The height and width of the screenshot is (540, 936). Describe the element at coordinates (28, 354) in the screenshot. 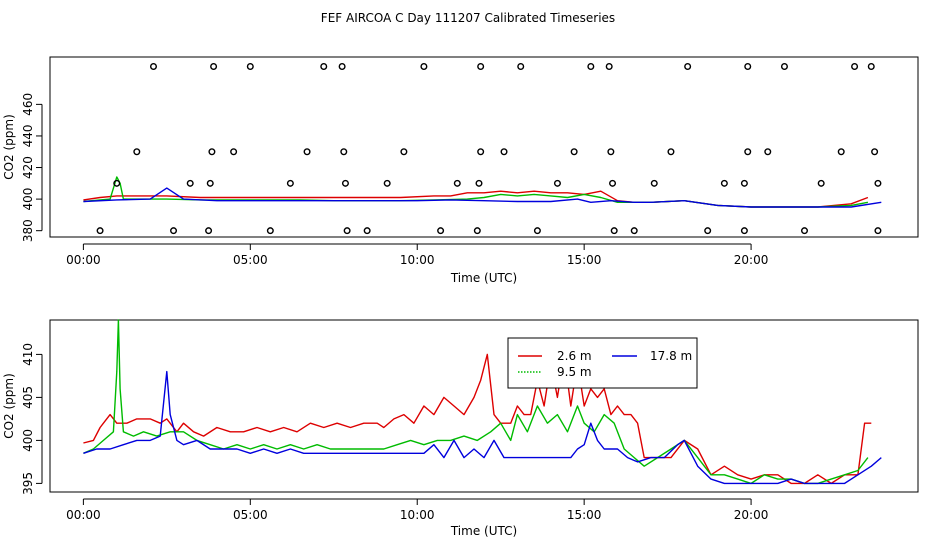

I see `bottom-y-tick-label: 410` at that location.